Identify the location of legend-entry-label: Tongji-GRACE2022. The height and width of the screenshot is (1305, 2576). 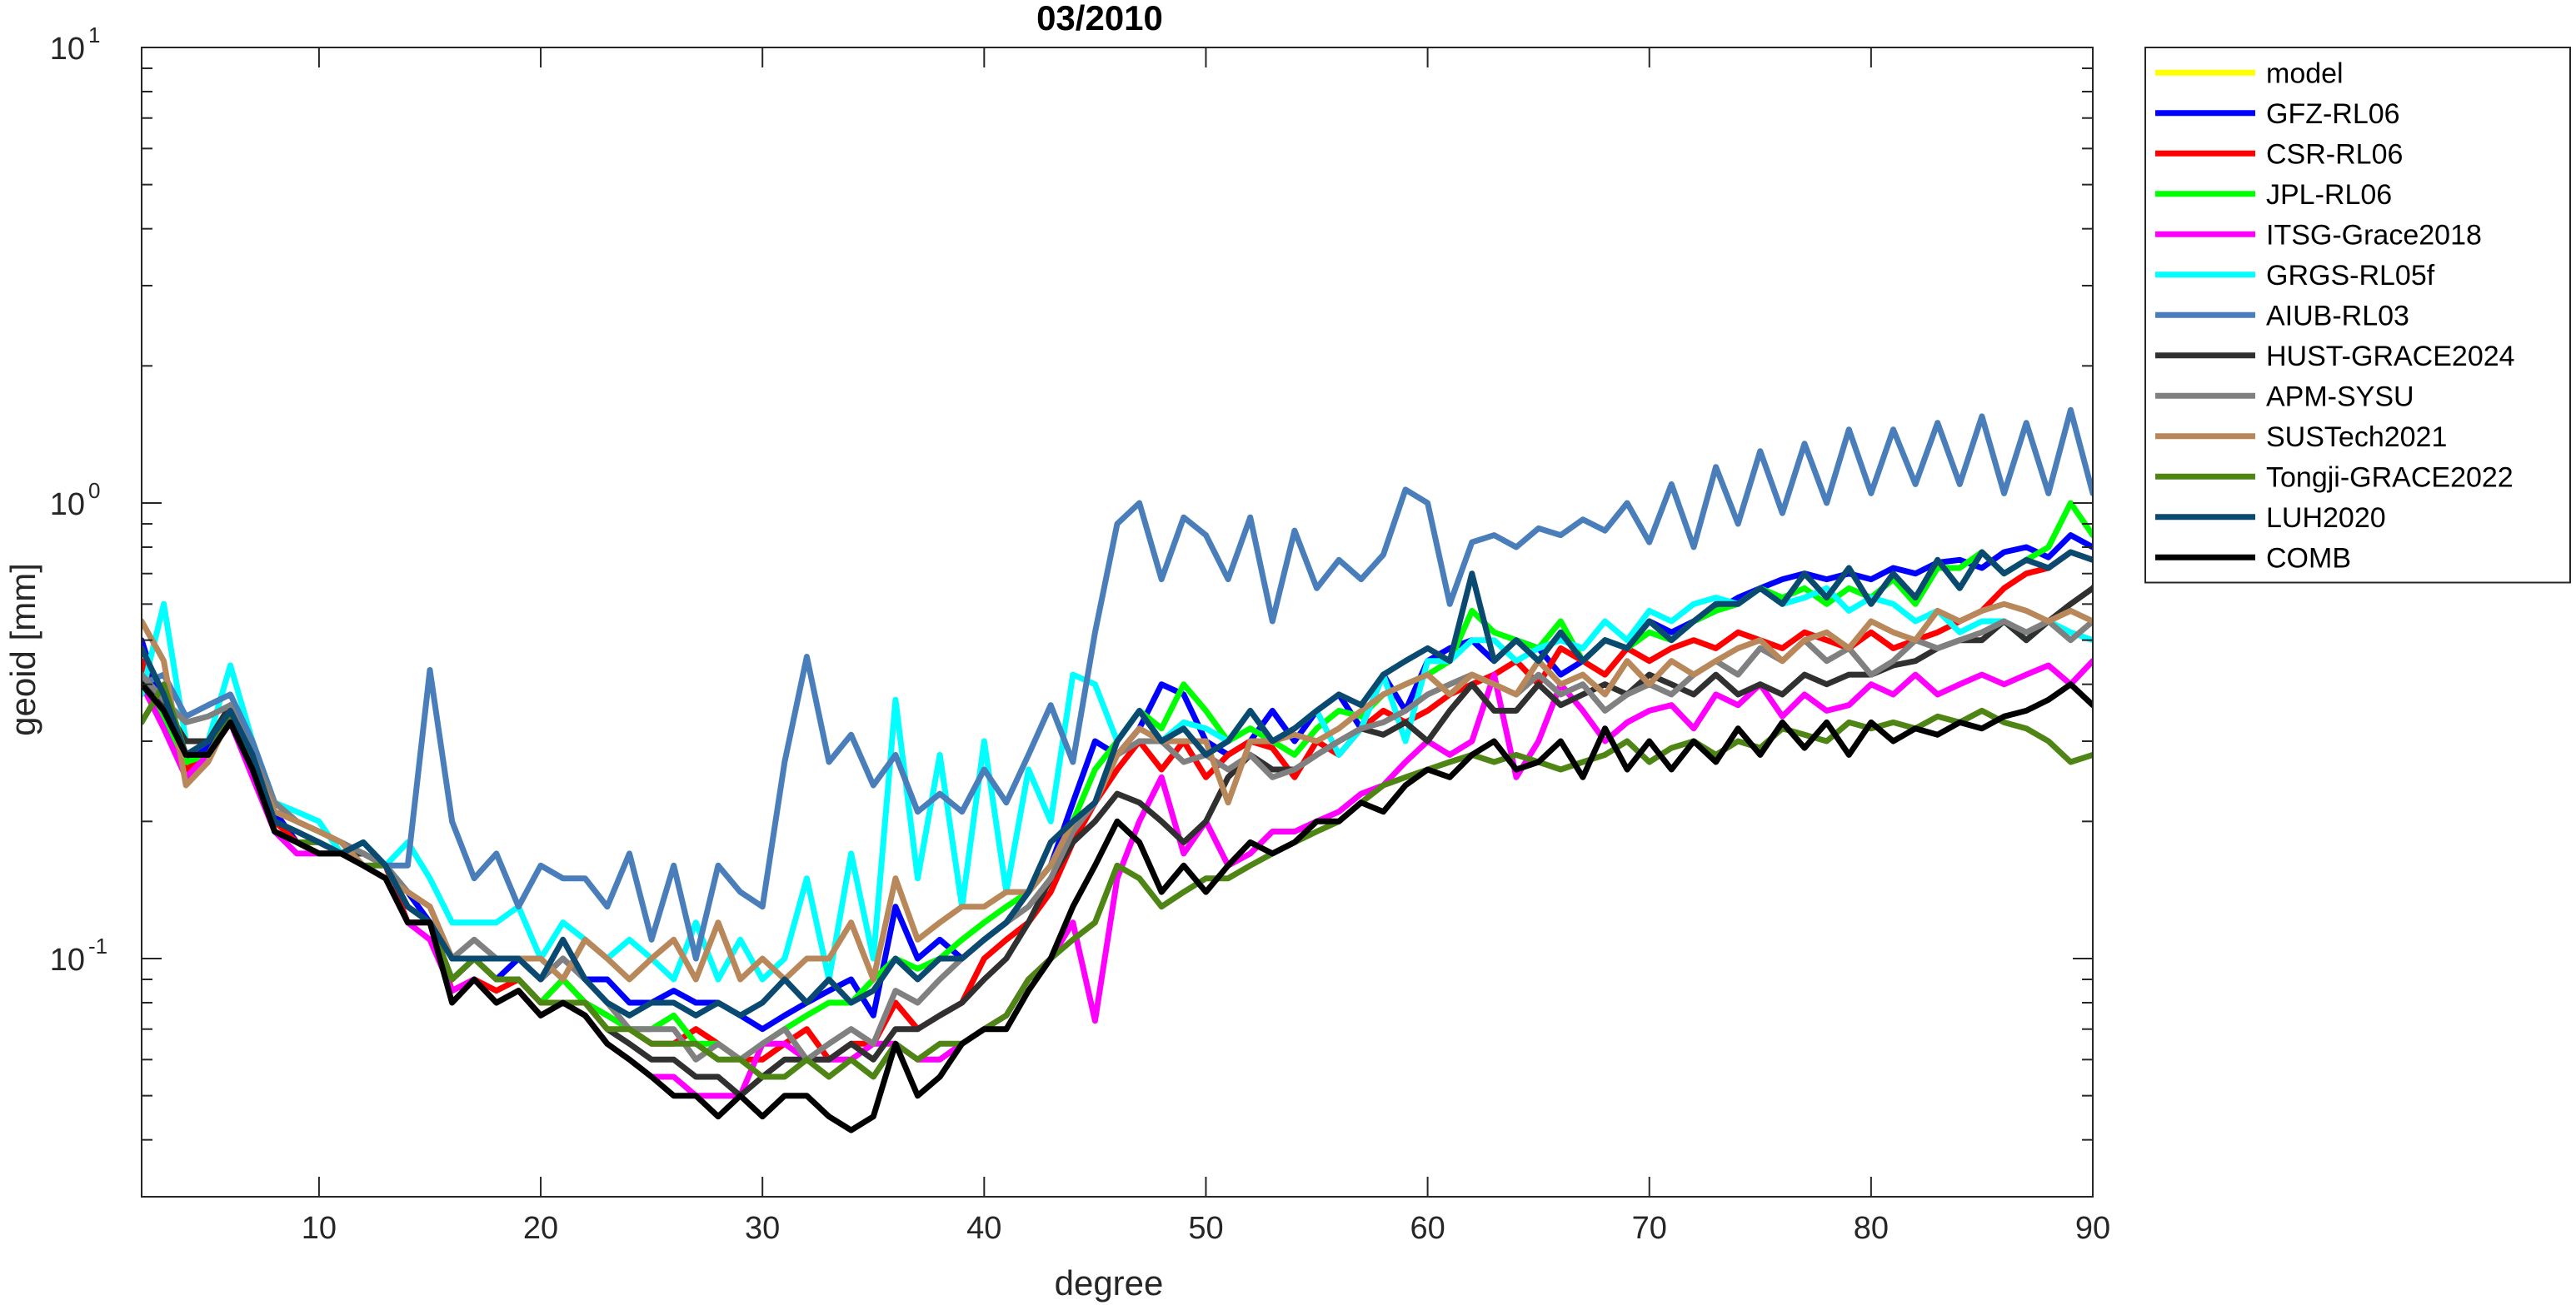
(2390, 477).